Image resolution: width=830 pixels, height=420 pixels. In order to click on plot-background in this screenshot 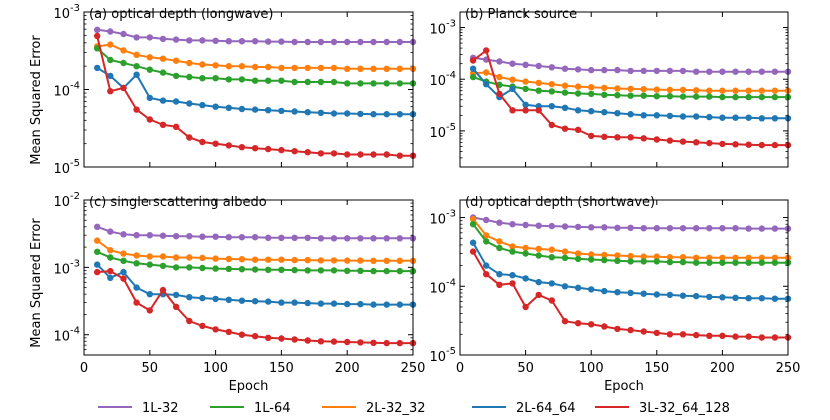, I will do `click(248, 89)`.